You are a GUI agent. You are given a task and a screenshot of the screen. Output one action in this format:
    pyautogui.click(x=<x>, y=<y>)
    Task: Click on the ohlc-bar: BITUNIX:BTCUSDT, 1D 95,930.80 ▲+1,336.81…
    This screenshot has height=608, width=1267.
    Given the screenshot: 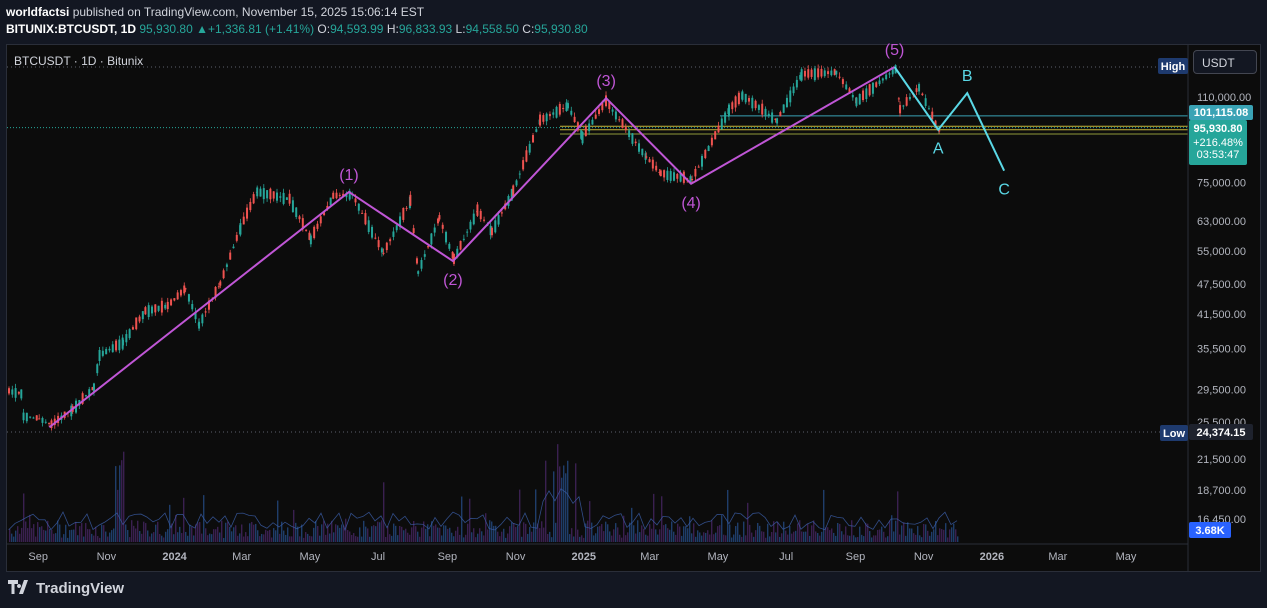 What is the action you would take?
    pyautogui.click(x=297, y=29)
    